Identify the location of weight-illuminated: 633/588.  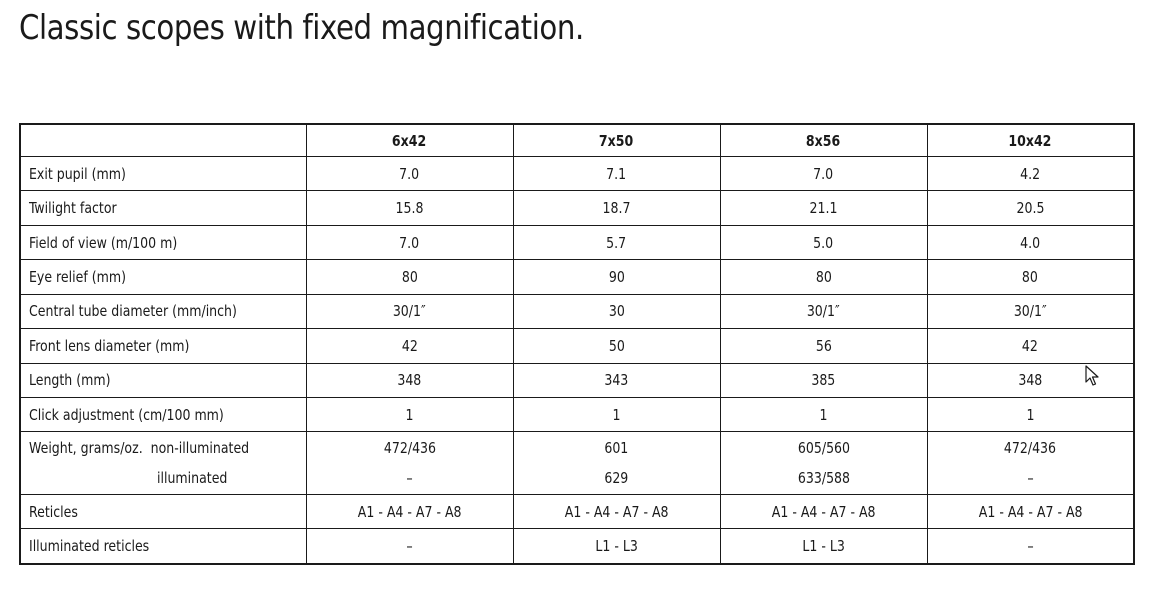
(823, 478).